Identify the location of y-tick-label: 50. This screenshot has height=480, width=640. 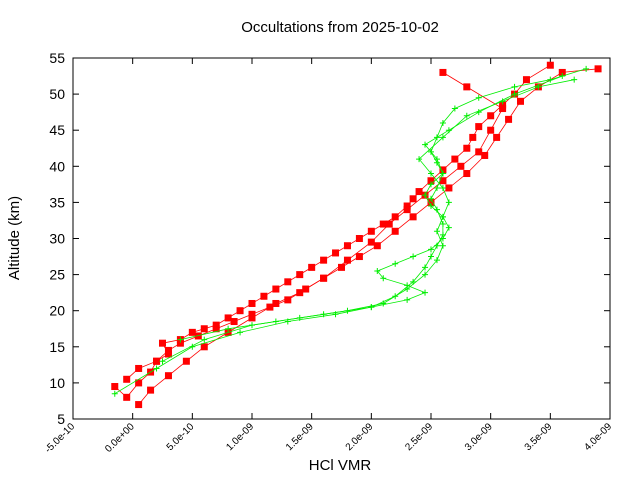
(57, 94).